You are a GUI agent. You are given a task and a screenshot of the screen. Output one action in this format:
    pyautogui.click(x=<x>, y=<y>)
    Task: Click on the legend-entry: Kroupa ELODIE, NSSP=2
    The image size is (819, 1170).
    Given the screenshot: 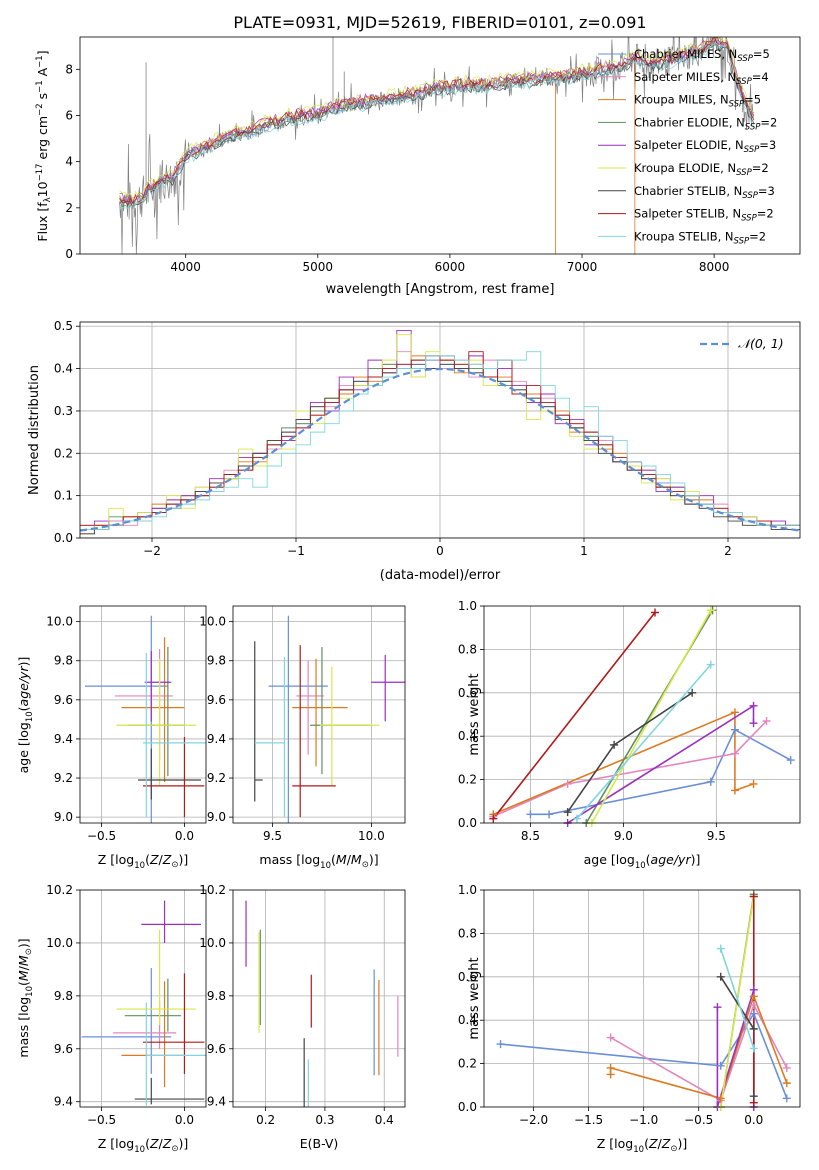 What is the action you would take?
    pyautogui.click(x=701, y=169)
    